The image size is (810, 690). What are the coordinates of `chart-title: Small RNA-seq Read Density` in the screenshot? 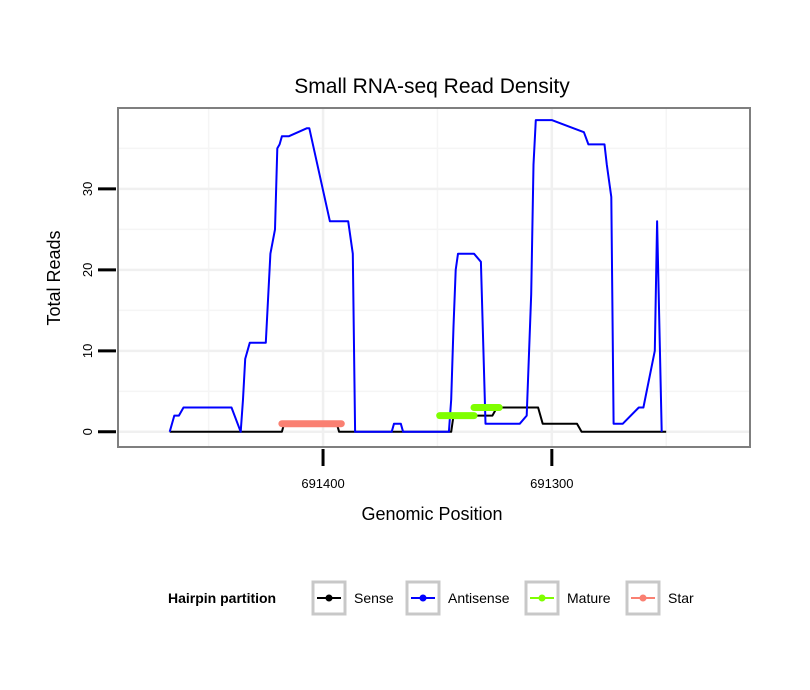 It's located at (432, 86).